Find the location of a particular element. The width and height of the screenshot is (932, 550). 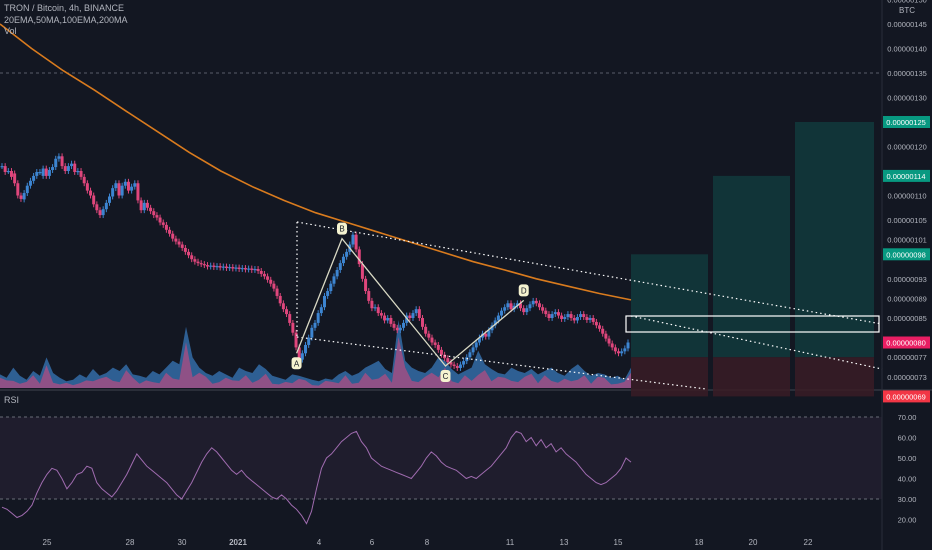

price-badge-label: 0.00000069 is located at coordinates (906, 396).